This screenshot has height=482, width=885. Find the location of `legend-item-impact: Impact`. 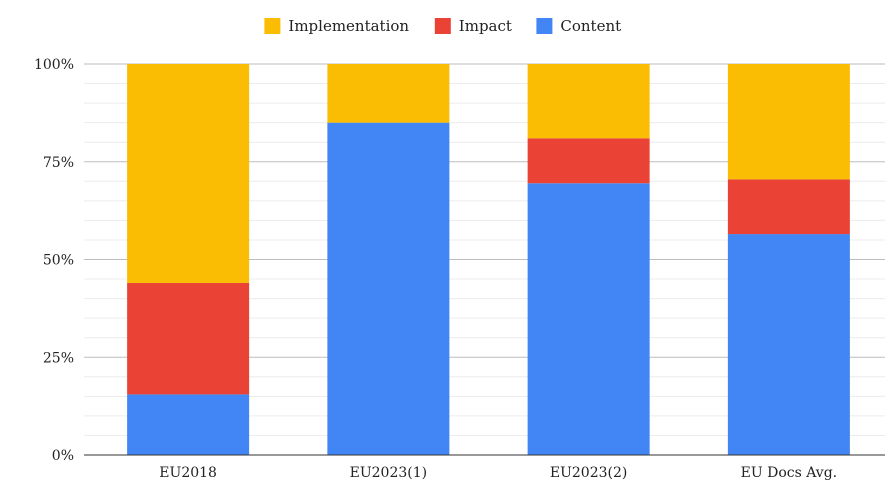

legend-item-impact: Impact is located at coordinates (473, 26).